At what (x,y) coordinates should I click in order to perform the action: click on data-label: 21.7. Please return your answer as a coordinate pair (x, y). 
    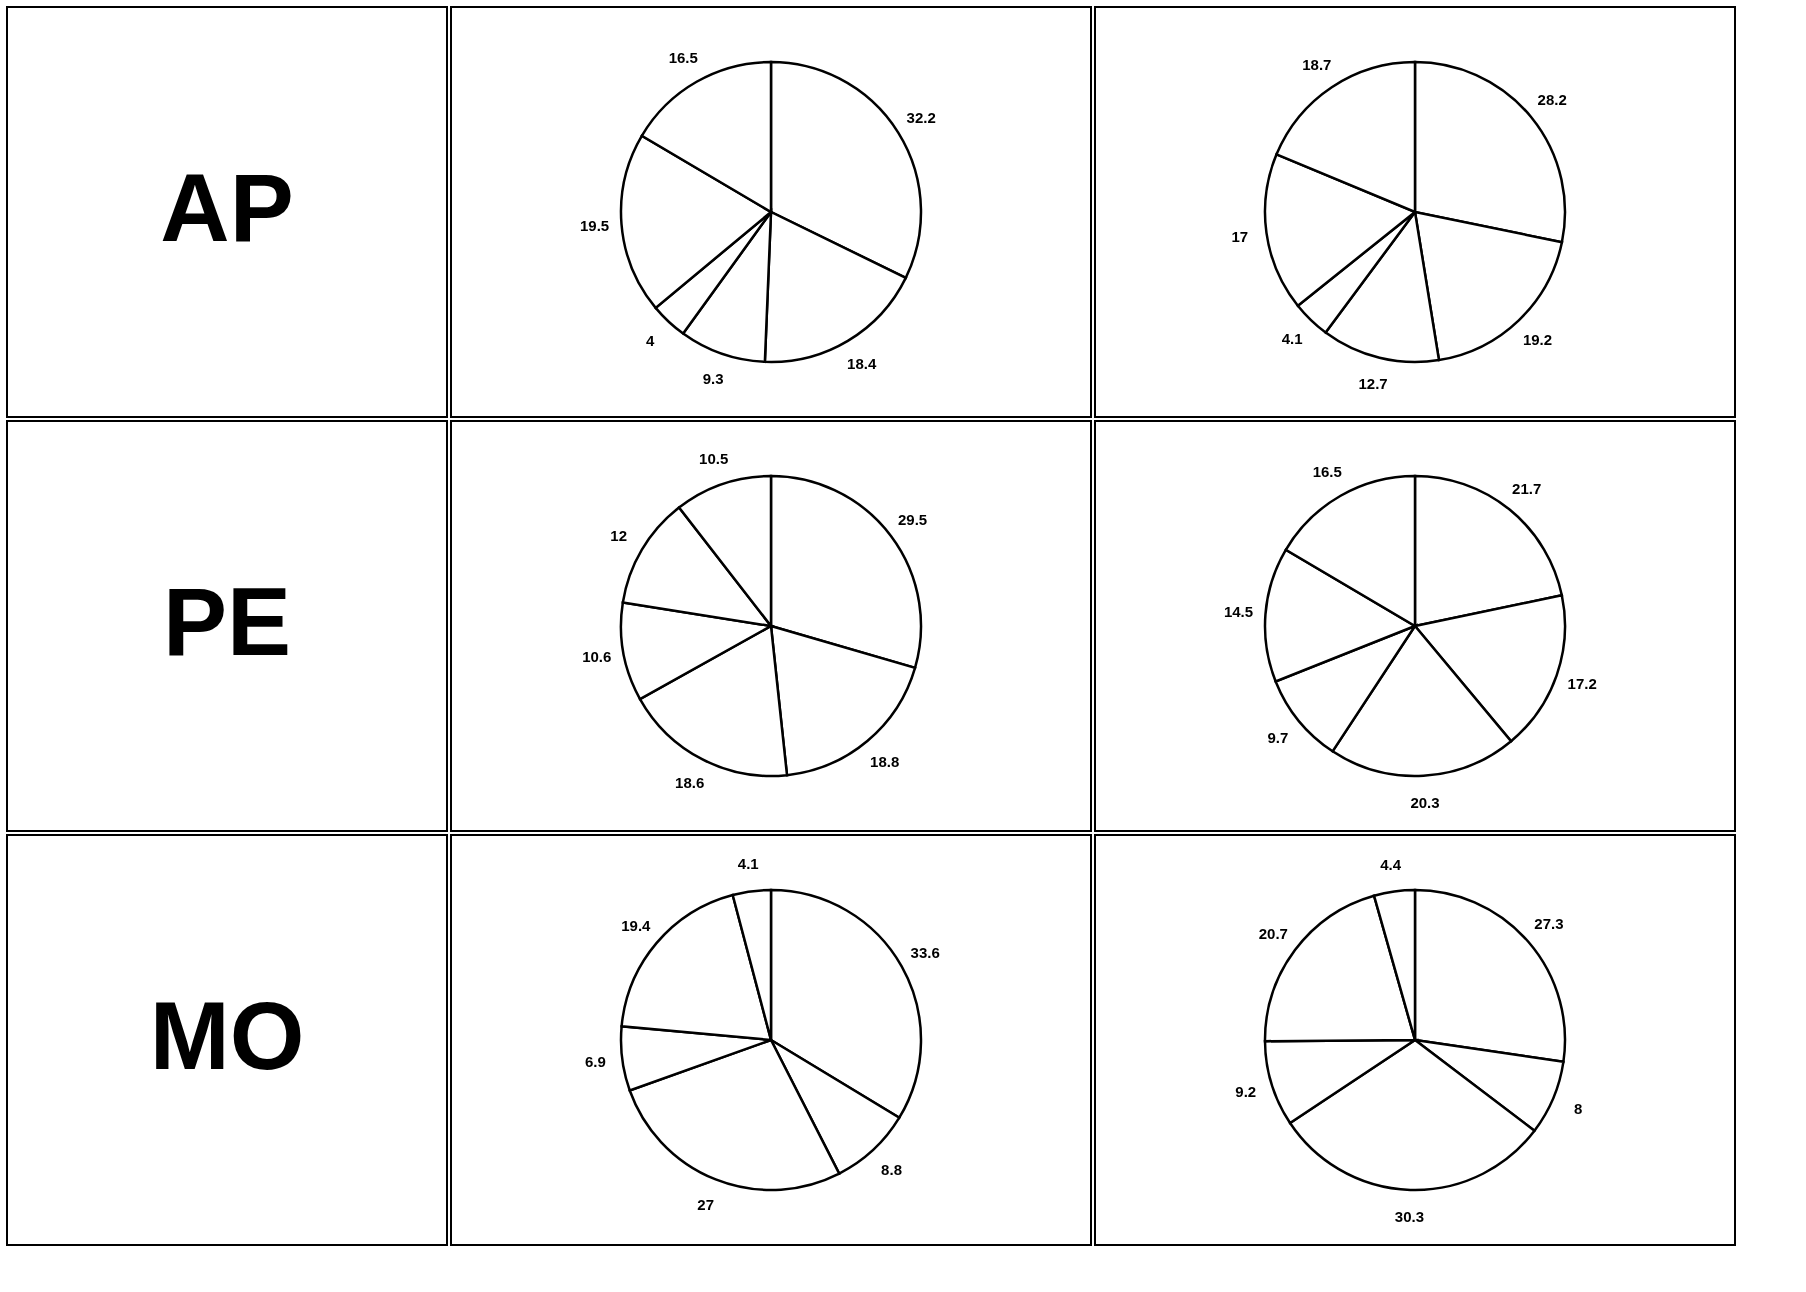
    Looking at the image, I should click on (1527, 488).